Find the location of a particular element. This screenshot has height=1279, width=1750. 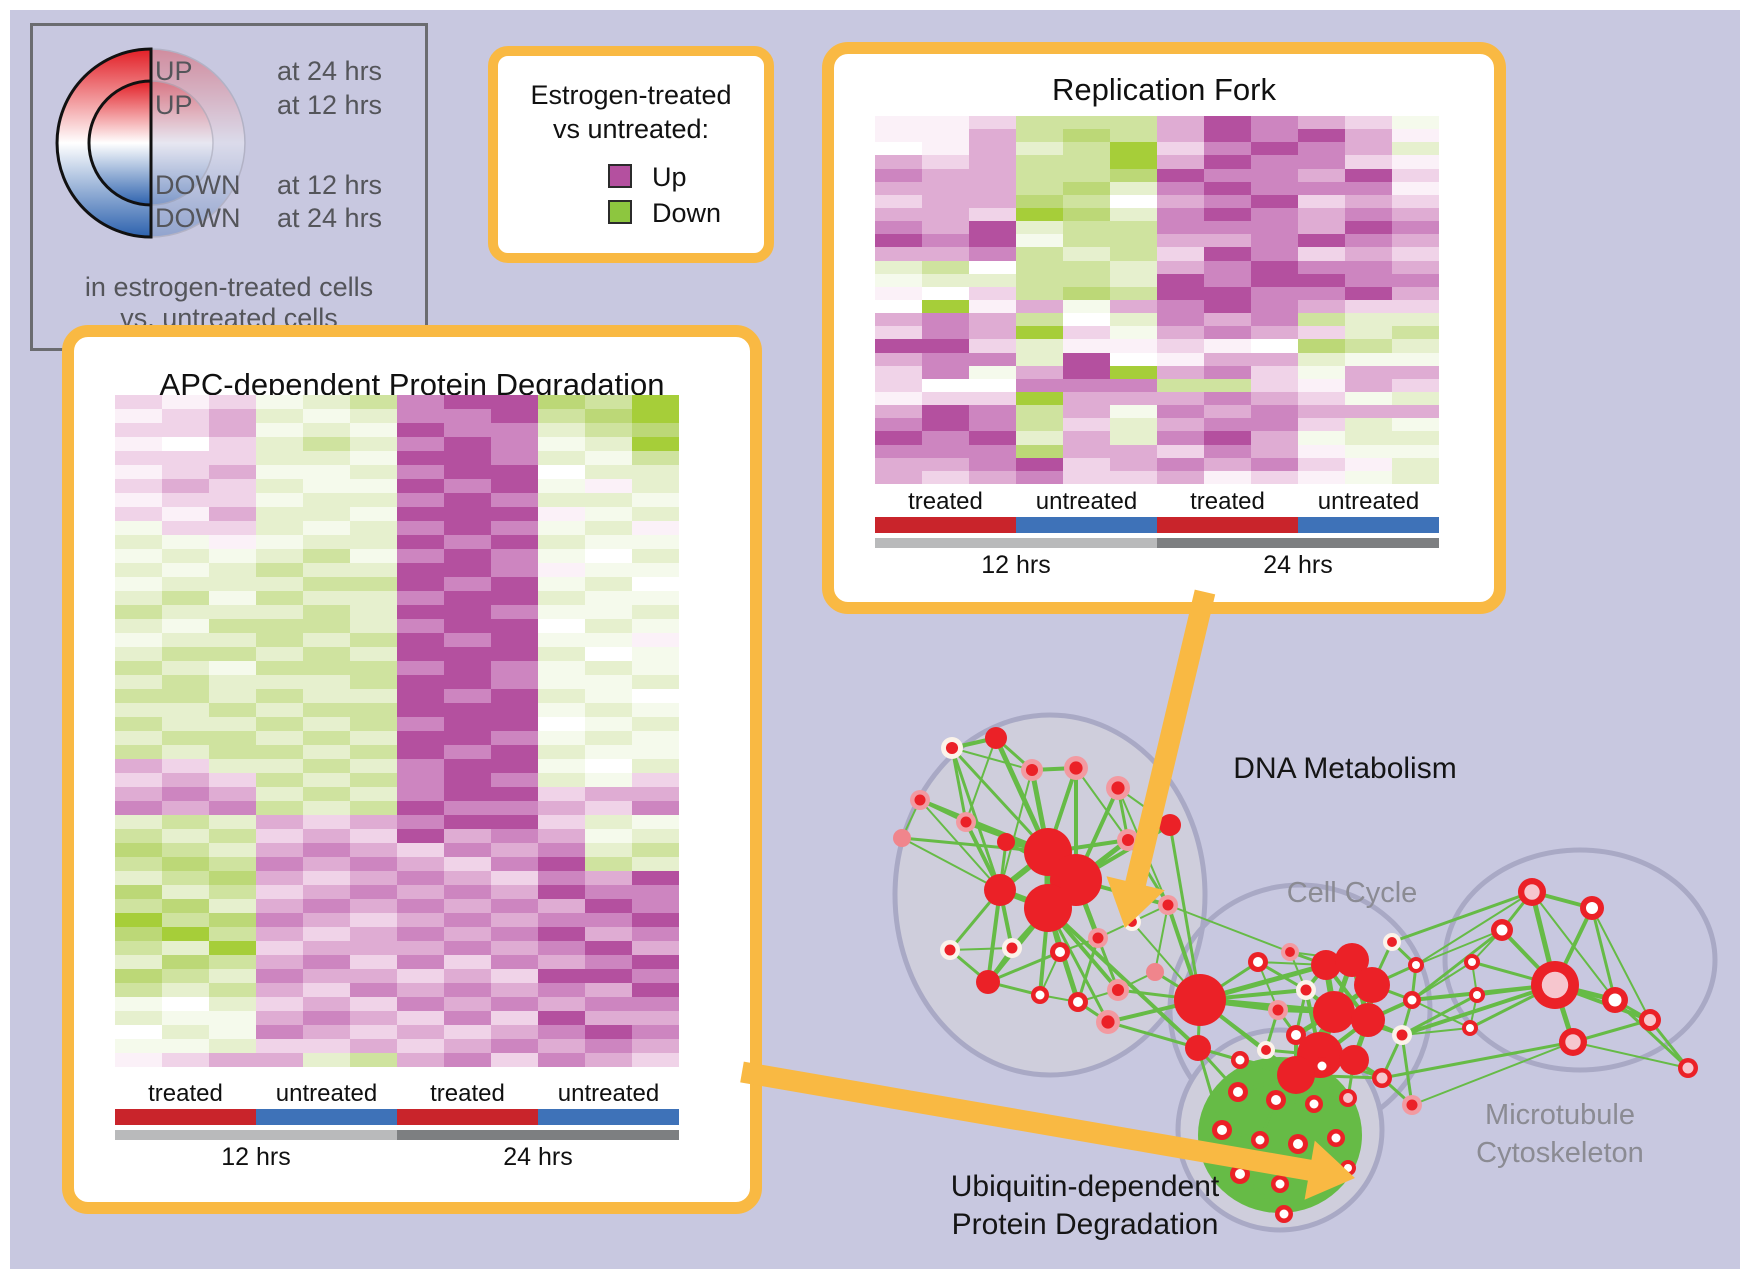

ring-legend-direction: DOWN is located at coordinates (198, 218).